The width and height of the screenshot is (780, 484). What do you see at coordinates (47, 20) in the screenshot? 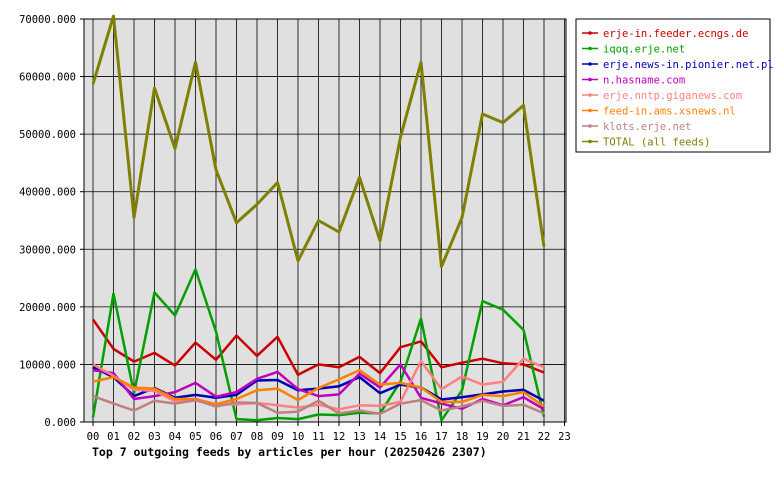
I see `y-tick-label: 70000.000` at bounding box center [47, 20].